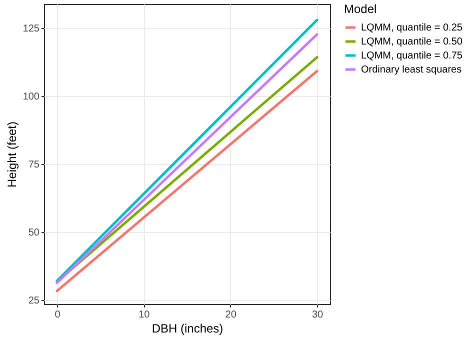 Image resolution: width=474 pixels, height=338 pixels. What do you see at coordinates (411, 70) in the screenshot?
I see `legend-label: Ordinary least squares` at bounding box center [411, 70].